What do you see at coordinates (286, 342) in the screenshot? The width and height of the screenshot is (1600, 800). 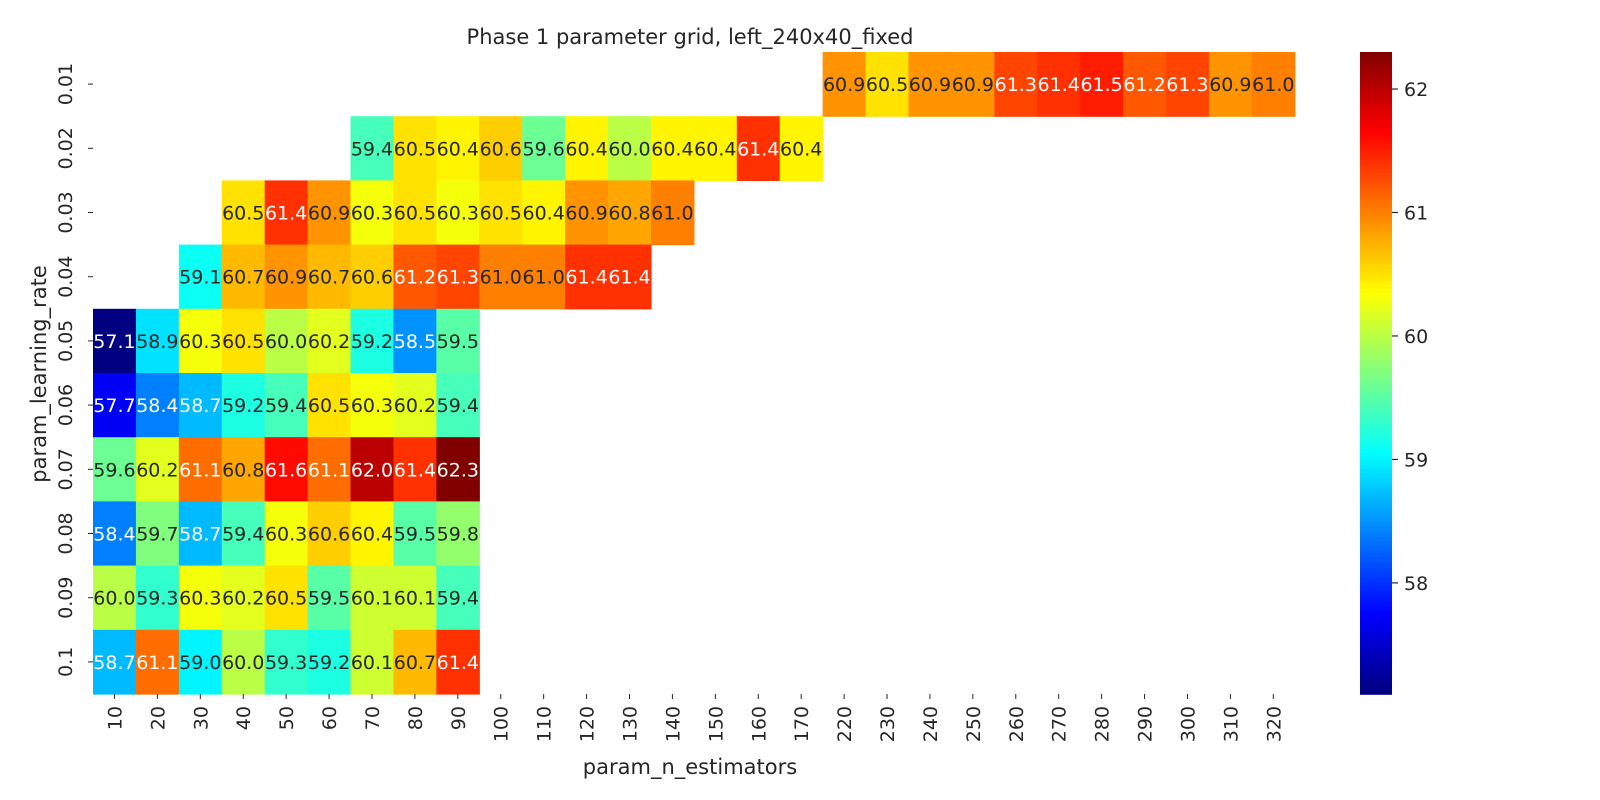 I see `cell-value-label: 60.0` at bounding box center [286, 342].